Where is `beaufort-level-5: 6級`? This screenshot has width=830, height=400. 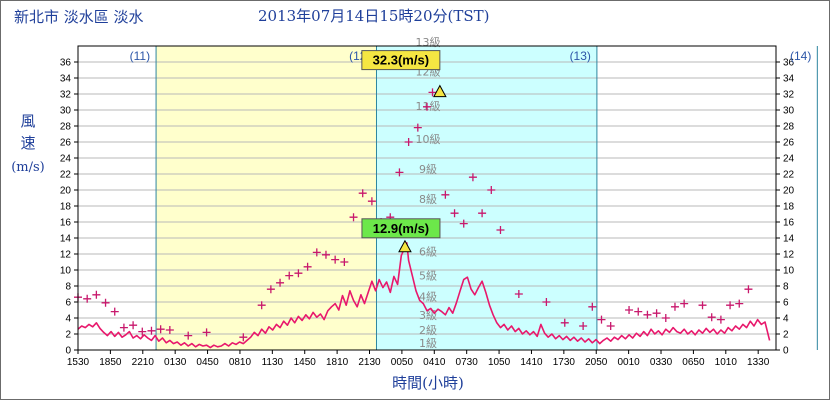
beaufort-level-5: 6級 is located at coordinates (428, 252).